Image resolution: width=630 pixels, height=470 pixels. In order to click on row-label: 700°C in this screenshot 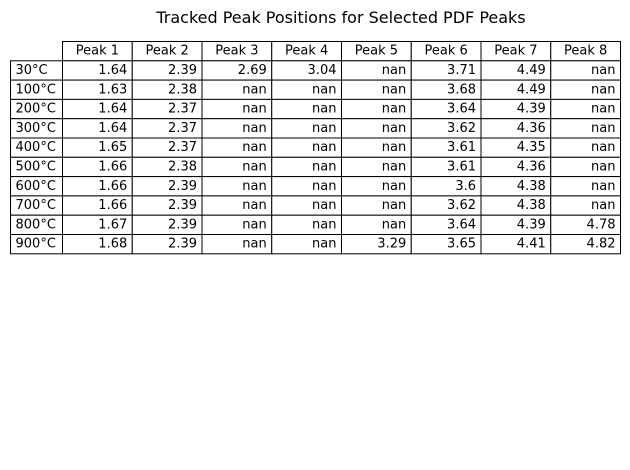, I will do `click(36, 205)`.